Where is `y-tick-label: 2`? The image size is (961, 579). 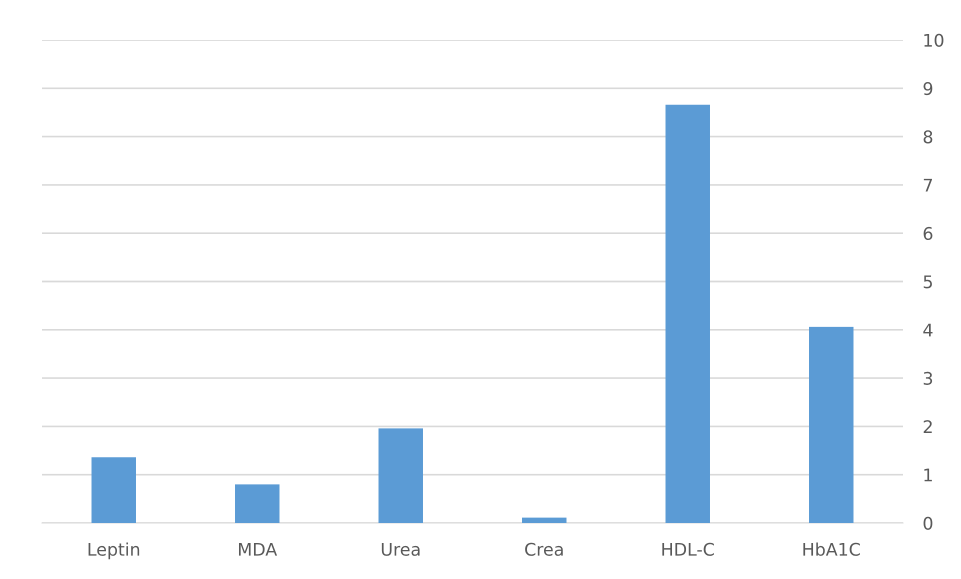 y-tick-label: 2 is located at coordinates (928, 426).